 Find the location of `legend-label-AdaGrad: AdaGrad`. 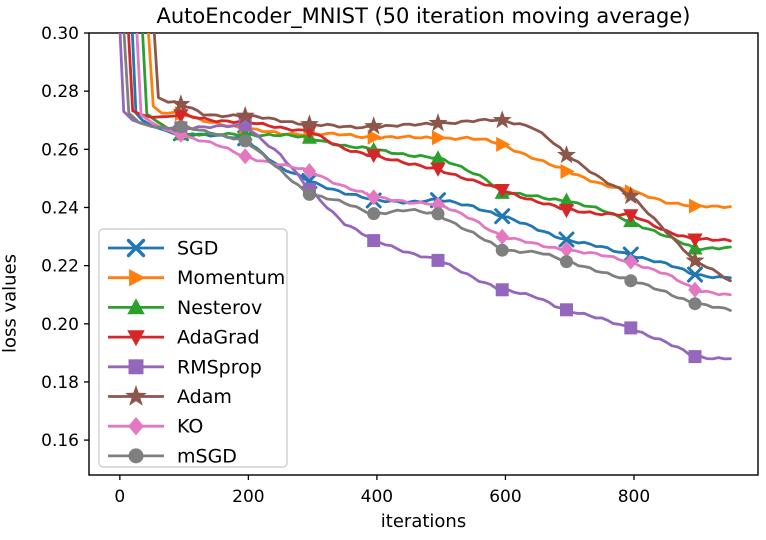

legend-label-AdaGrad: AdaGrad is located at coordinates (218, 338).